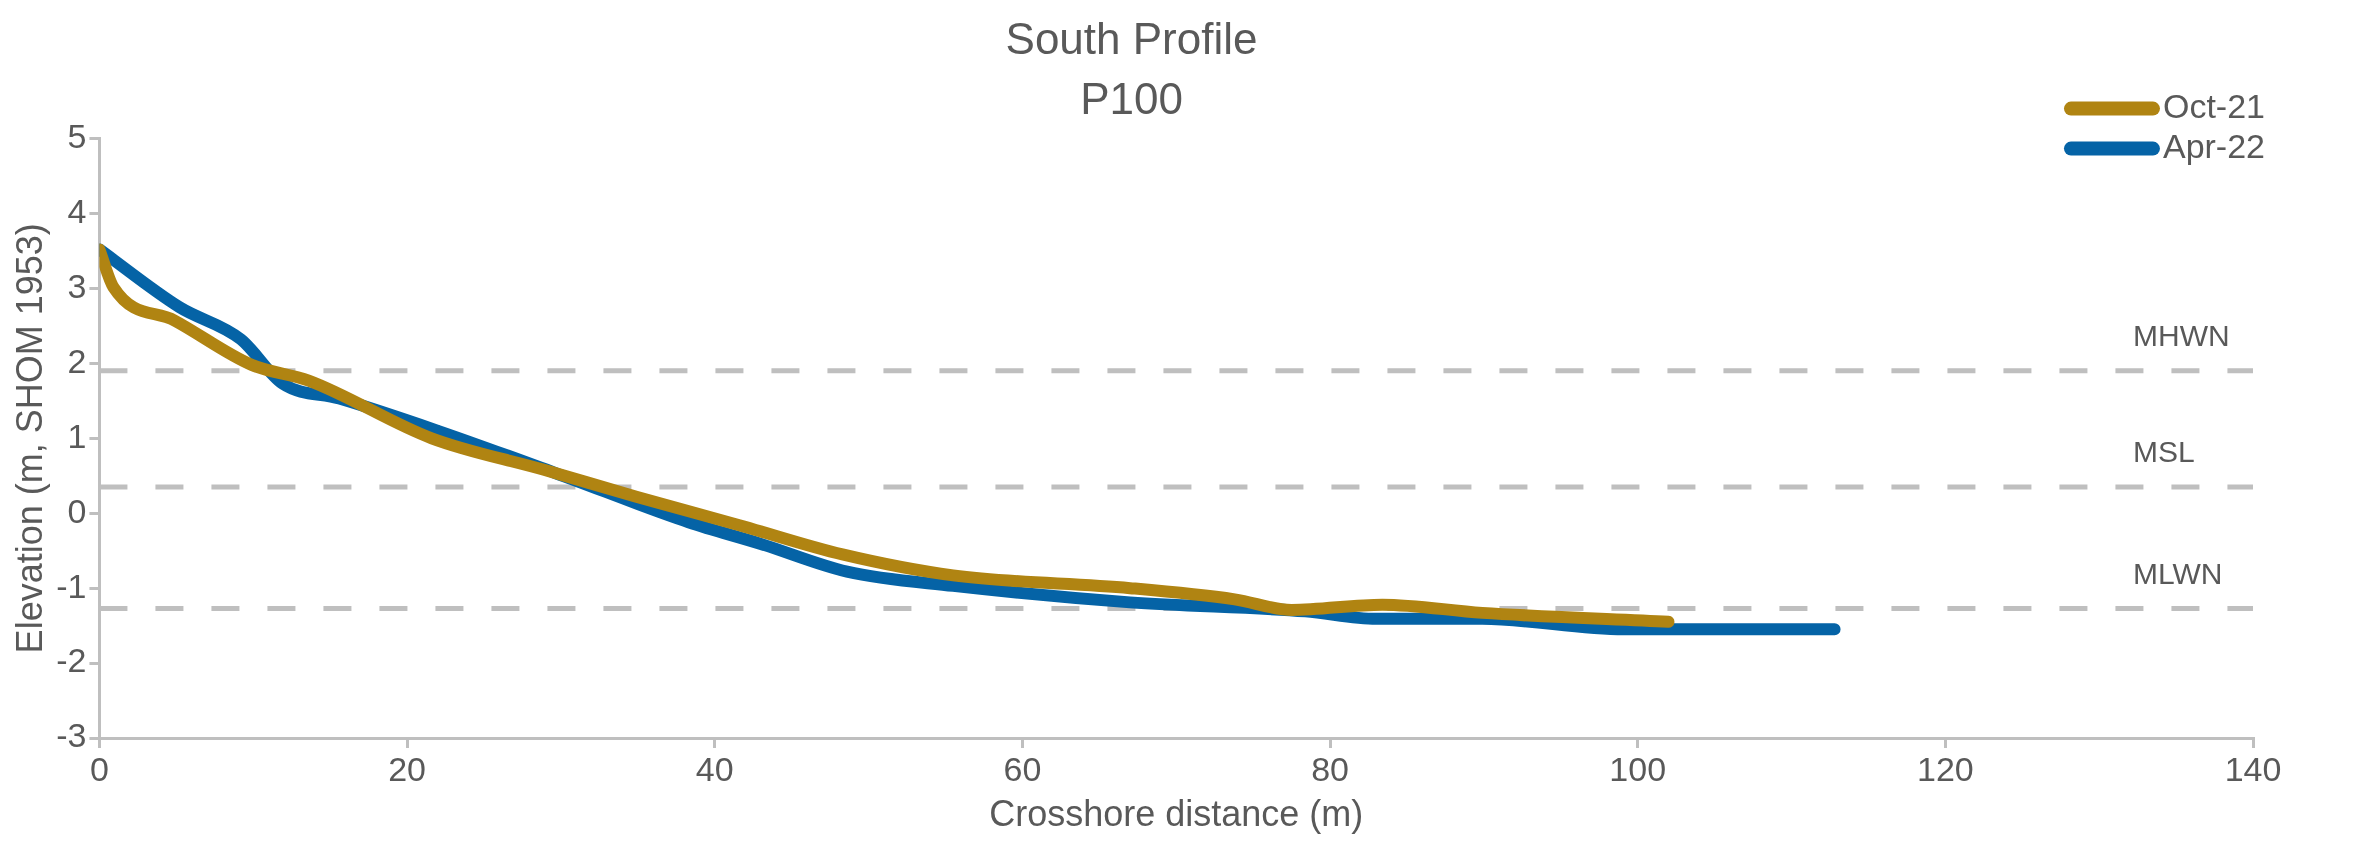 This screenshot has width=2363, height=843. What do you see at coordinates (77, 510) in the screenshot?
I see `y-tick-label: 0` at bounding box center [77, 510].